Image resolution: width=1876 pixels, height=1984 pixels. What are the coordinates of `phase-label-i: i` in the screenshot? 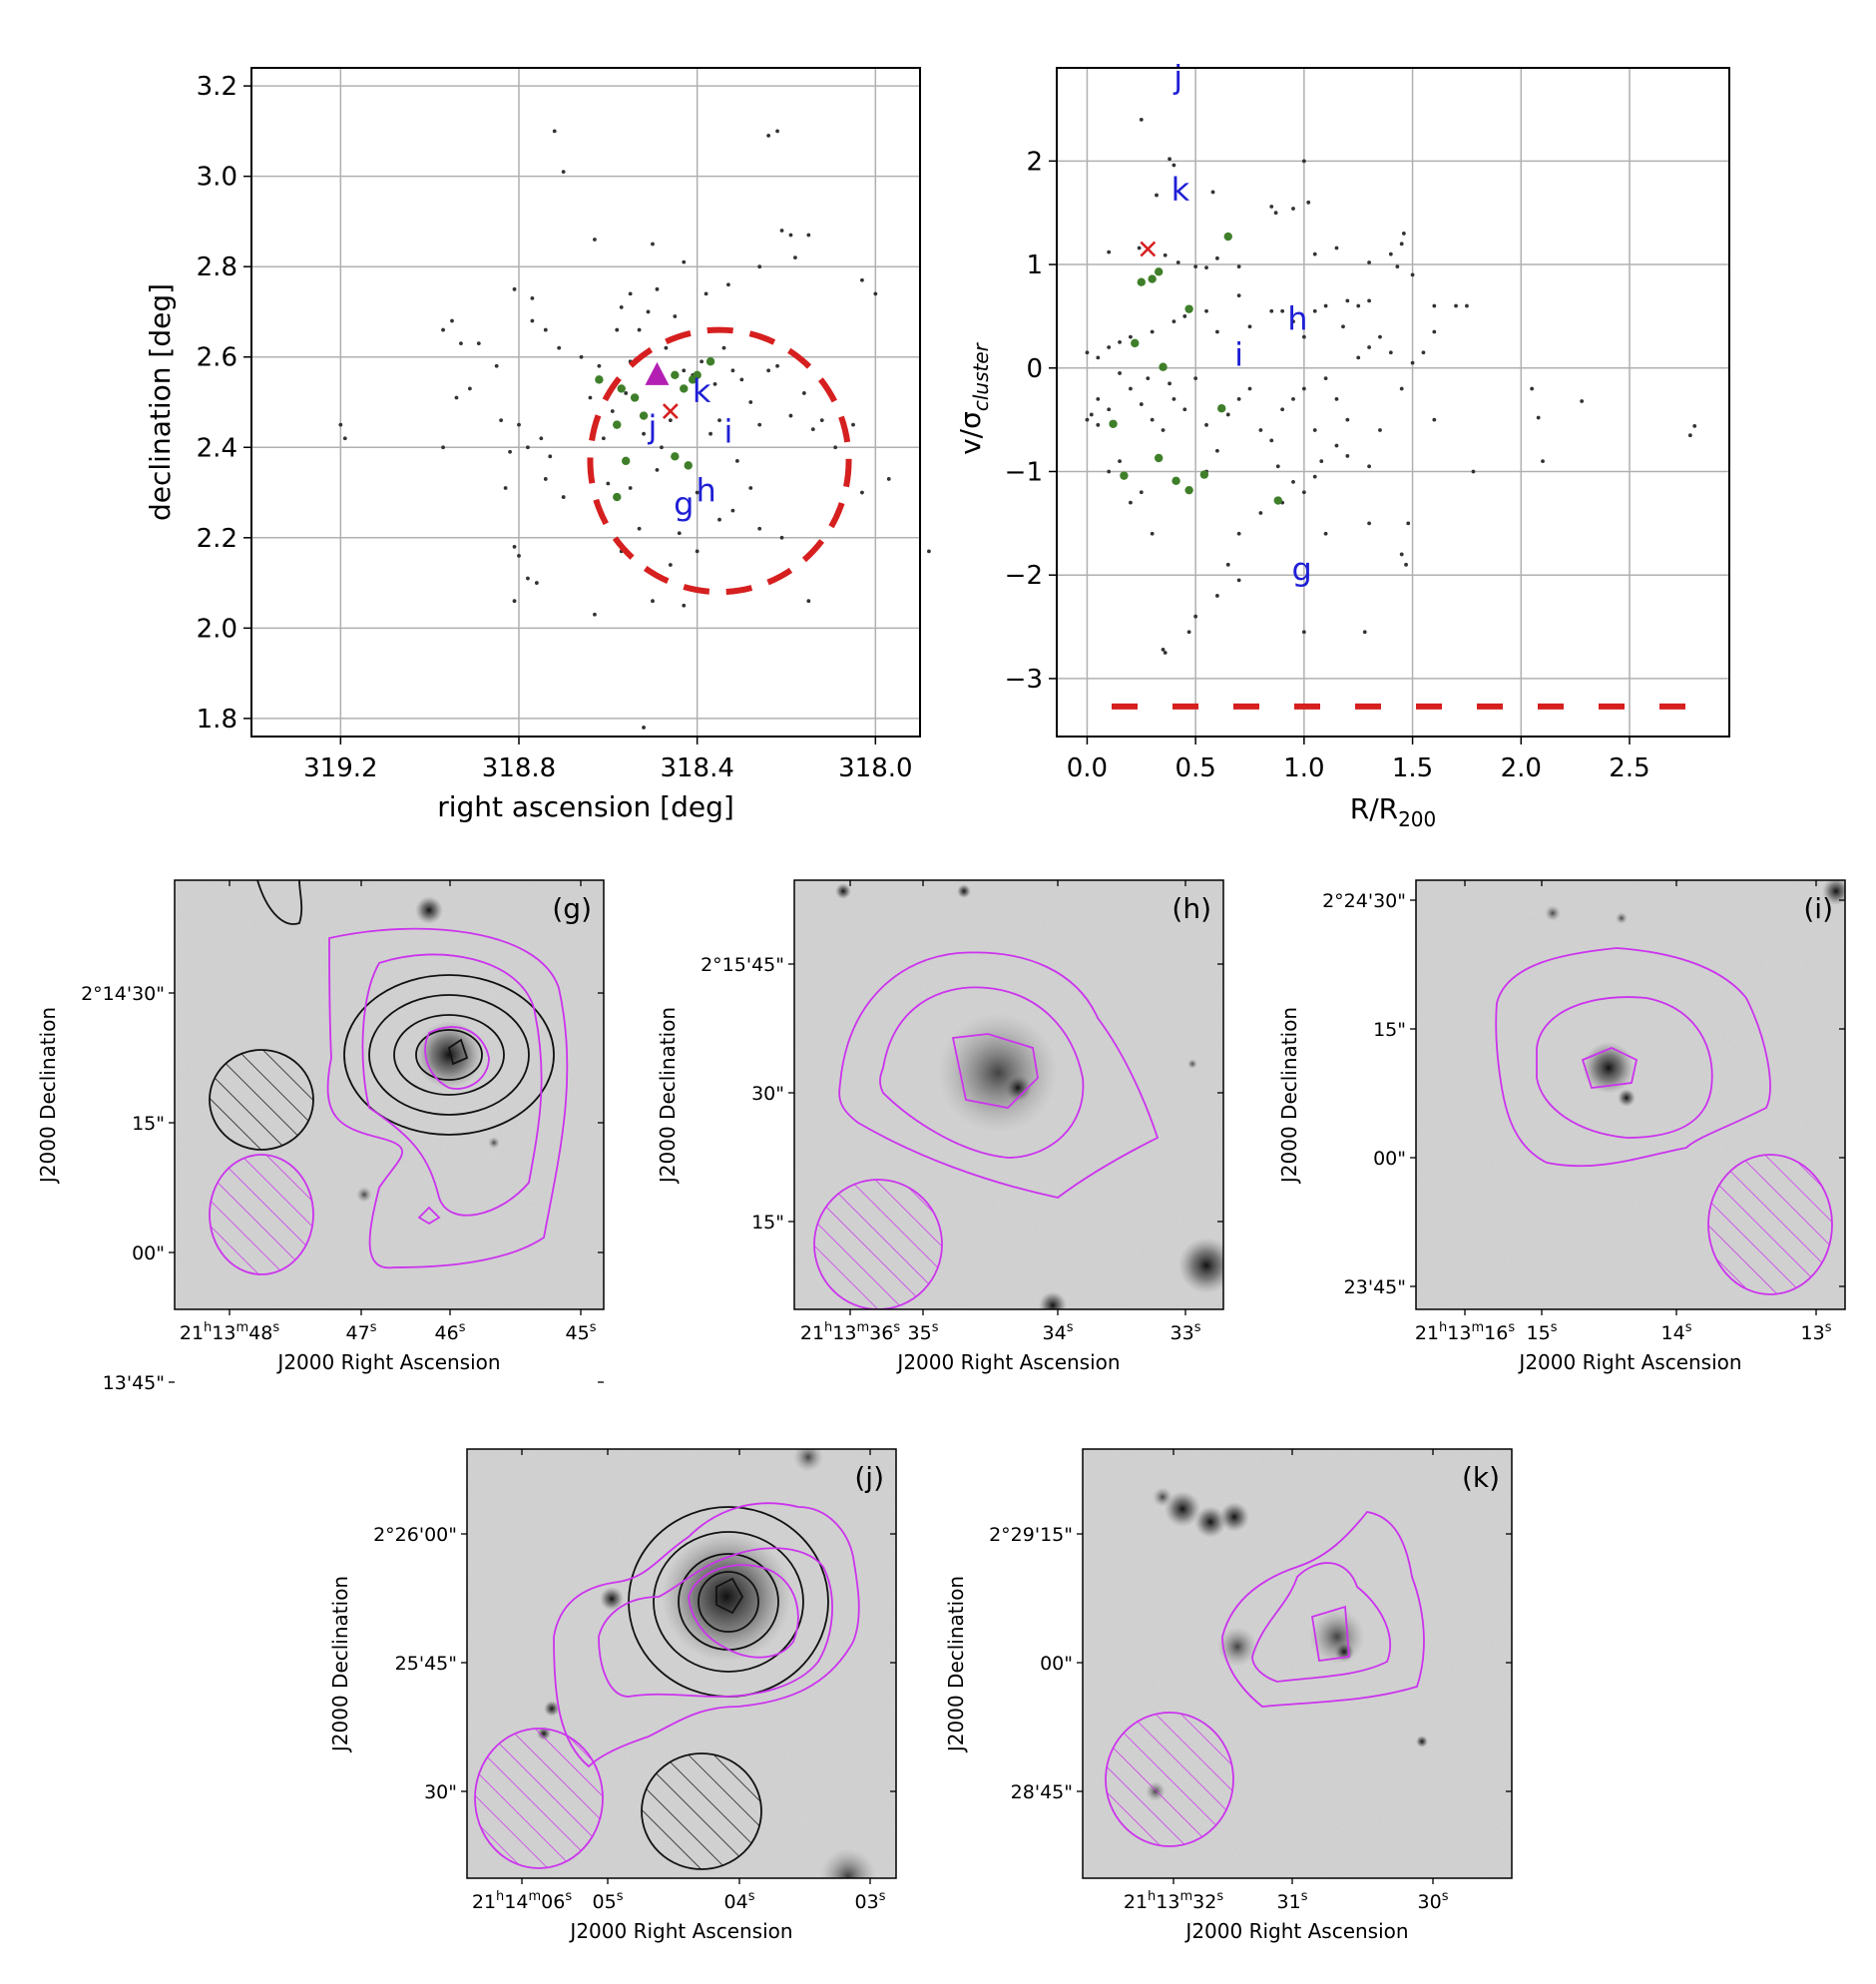 It's located at (1238, 355).